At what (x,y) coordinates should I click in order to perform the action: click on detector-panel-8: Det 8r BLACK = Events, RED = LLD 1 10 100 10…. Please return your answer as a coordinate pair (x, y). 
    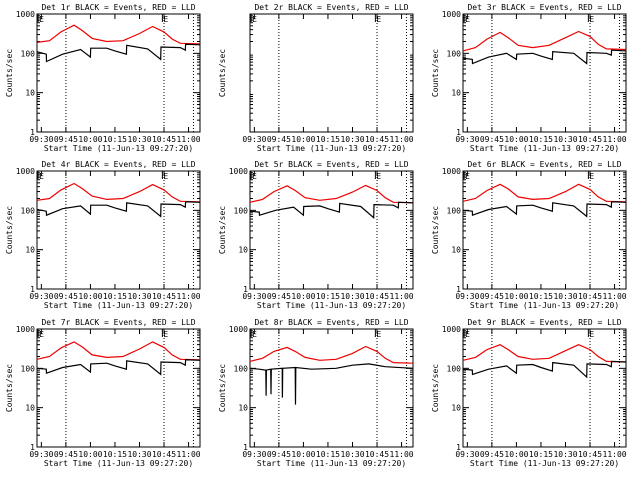
    Looking at the image, I should click on (316, 393).